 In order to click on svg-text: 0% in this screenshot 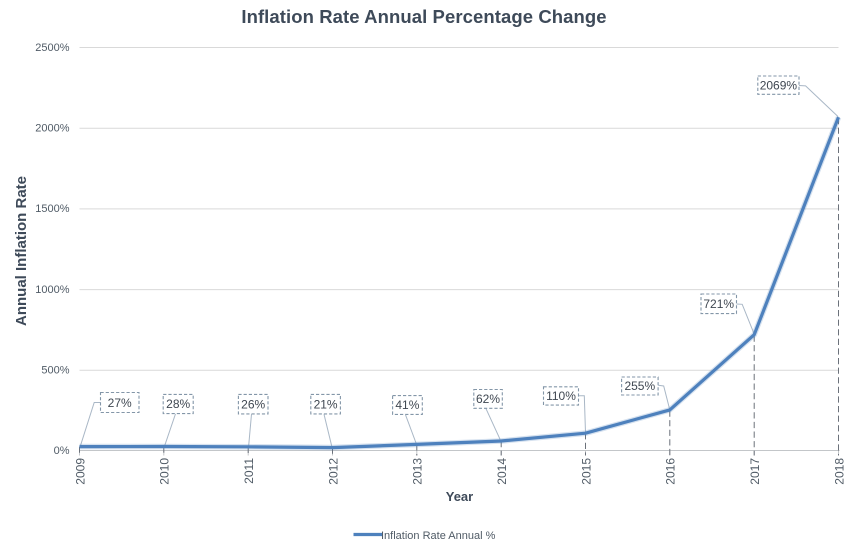, I will do `click(62, 451)`.